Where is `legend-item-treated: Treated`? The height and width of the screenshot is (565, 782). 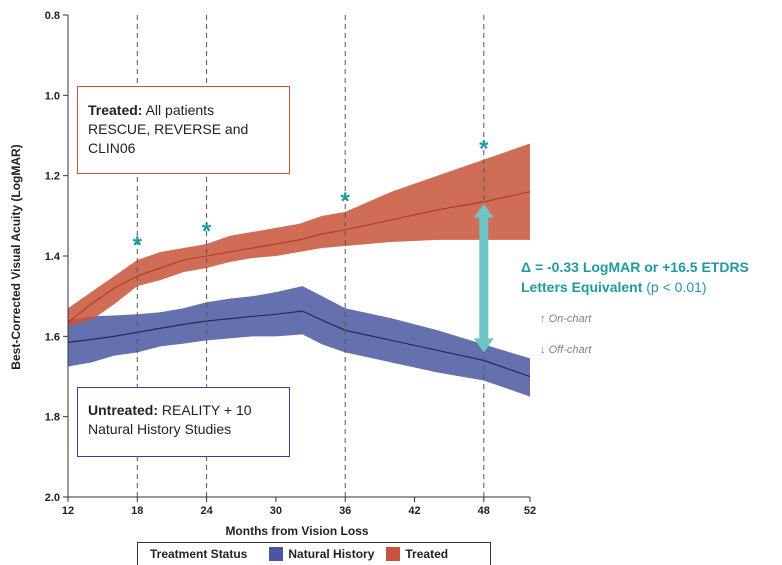
legend-item-treated: Treated is located at coordinates (417, 554).